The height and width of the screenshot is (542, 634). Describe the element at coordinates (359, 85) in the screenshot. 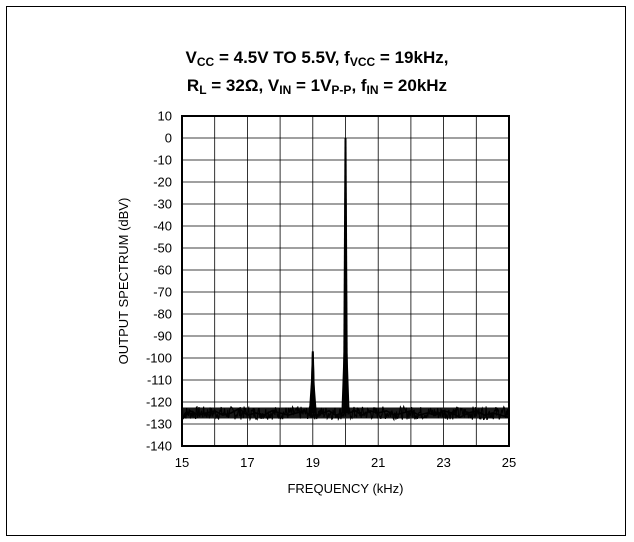

I see `title-part: , f` at that location.